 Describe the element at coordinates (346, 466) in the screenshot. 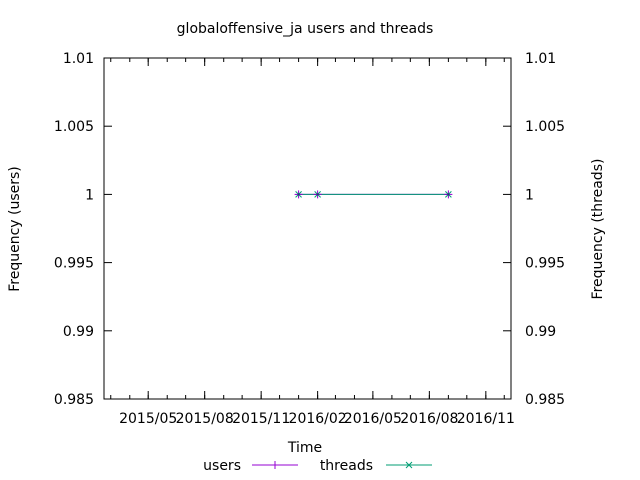

I see `legend-label-threads: threads` at that location.